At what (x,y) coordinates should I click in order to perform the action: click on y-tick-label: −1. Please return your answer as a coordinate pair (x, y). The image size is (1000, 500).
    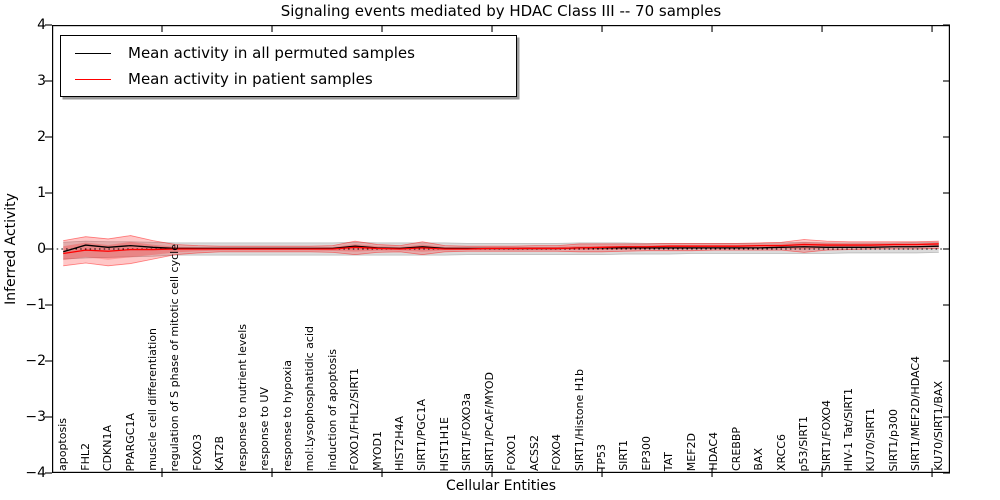
    Looking at the image, I should click on (35, 305).